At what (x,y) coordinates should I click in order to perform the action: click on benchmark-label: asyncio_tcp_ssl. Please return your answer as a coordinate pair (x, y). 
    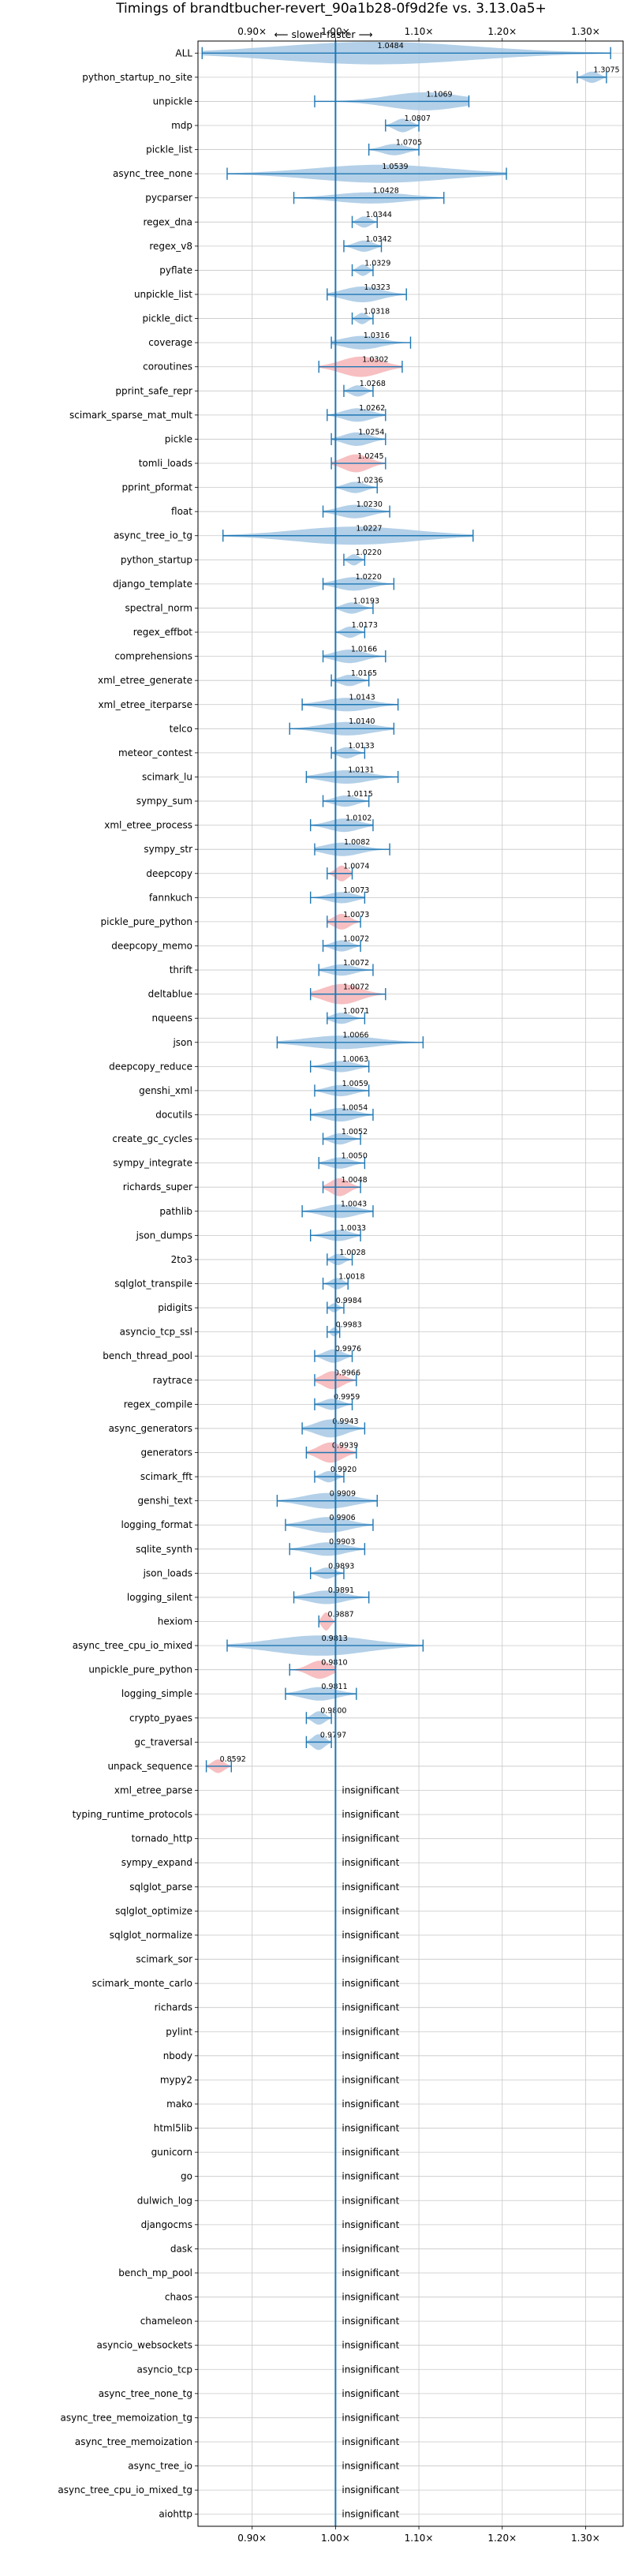
    Looking at the image, I should click on (156, 1332).